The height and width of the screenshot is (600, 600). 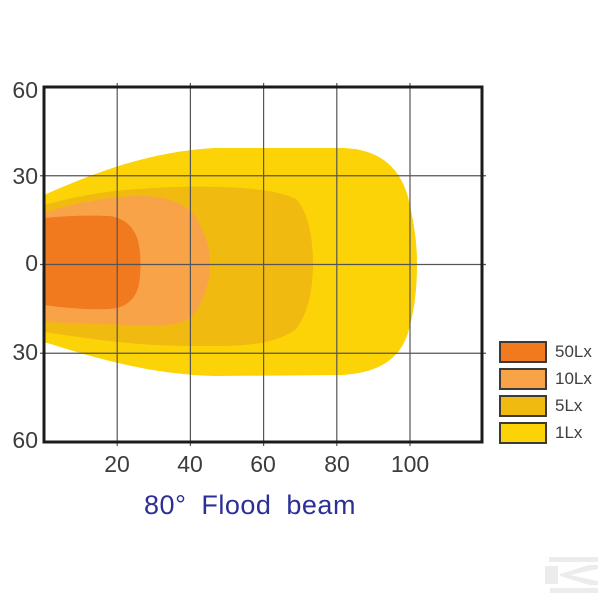 I want to click on x-tick-label-40: 40, so click(x=190, y=464).